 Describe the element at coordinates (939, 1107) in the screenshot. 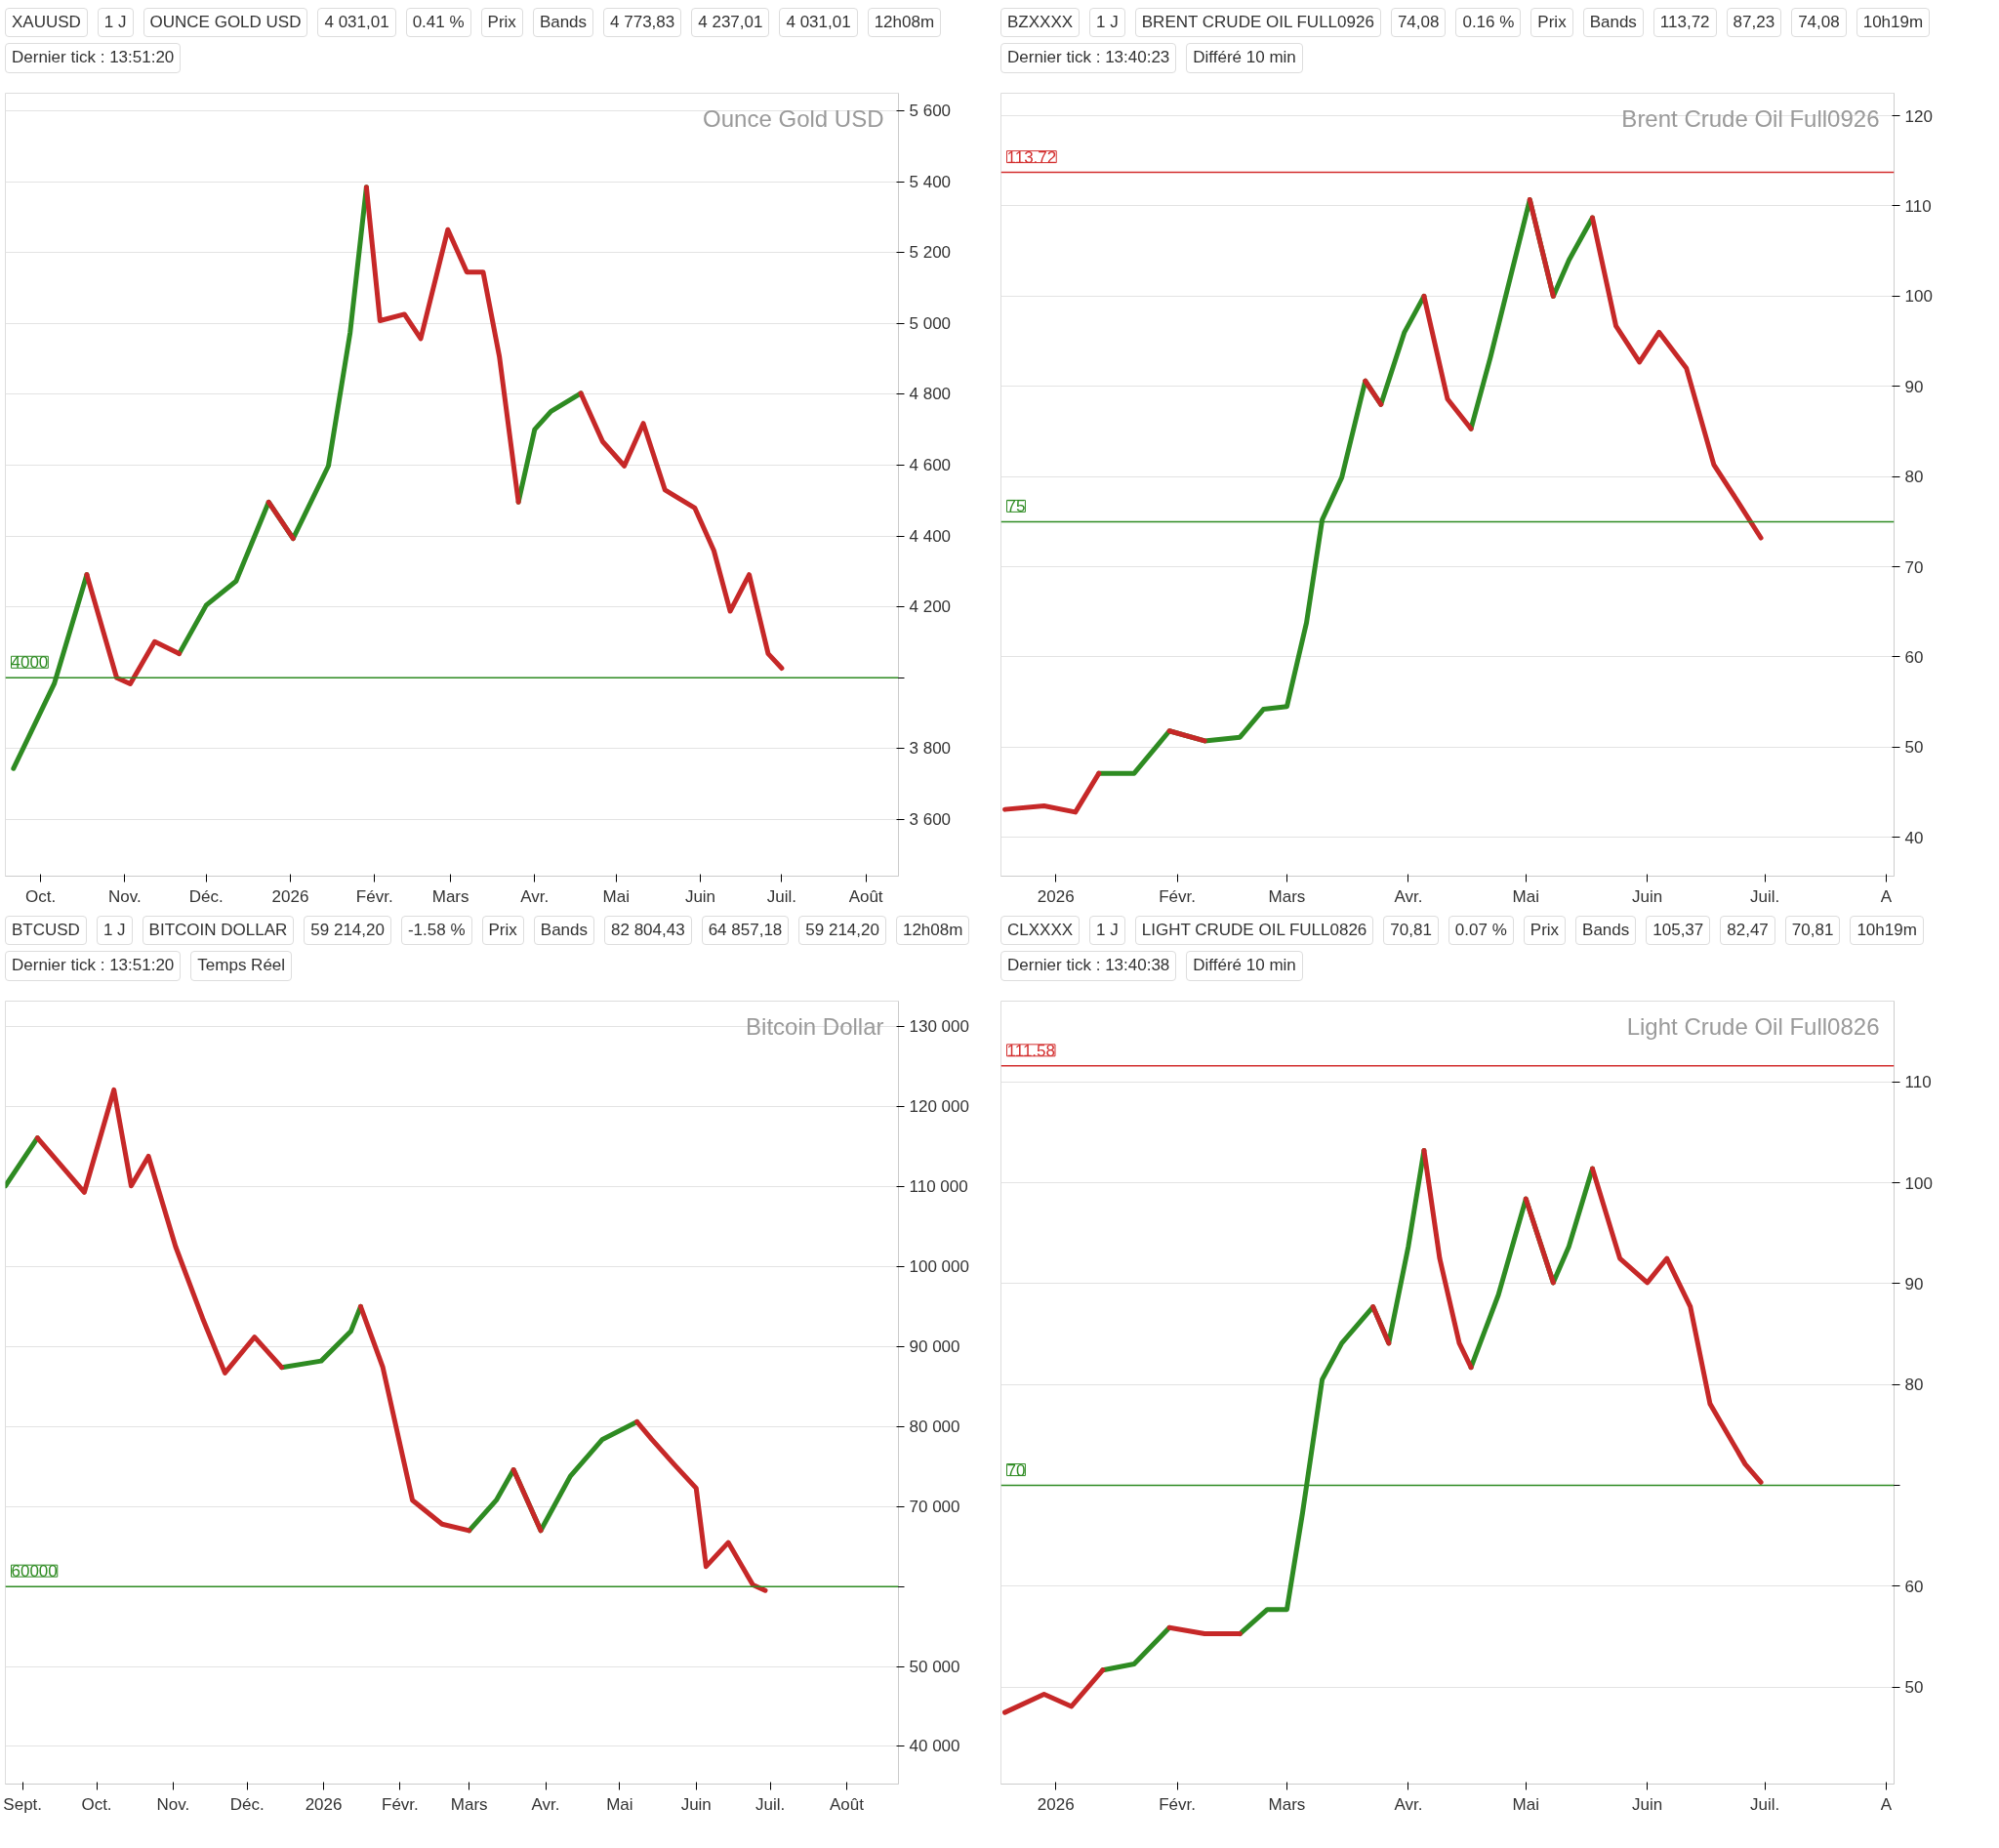

I see `y-tick-label: 120 000` at that location.